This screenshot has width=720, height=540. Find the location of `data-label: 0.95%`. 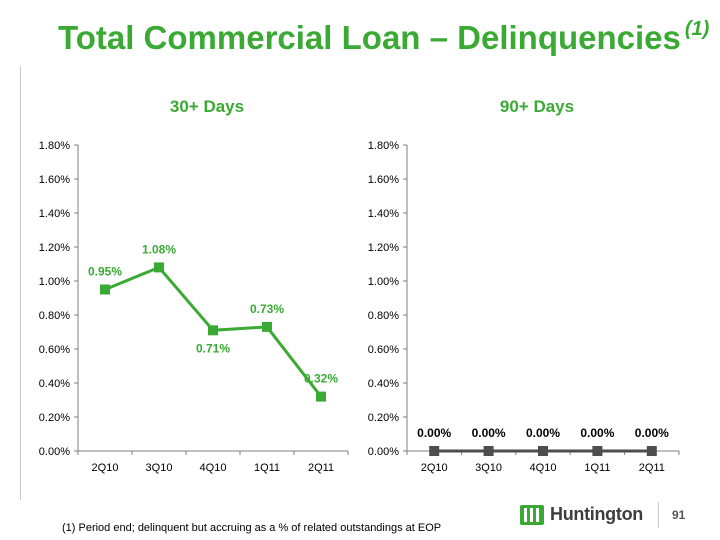

data-label: 0.95% is located at coordinates (105, 272).